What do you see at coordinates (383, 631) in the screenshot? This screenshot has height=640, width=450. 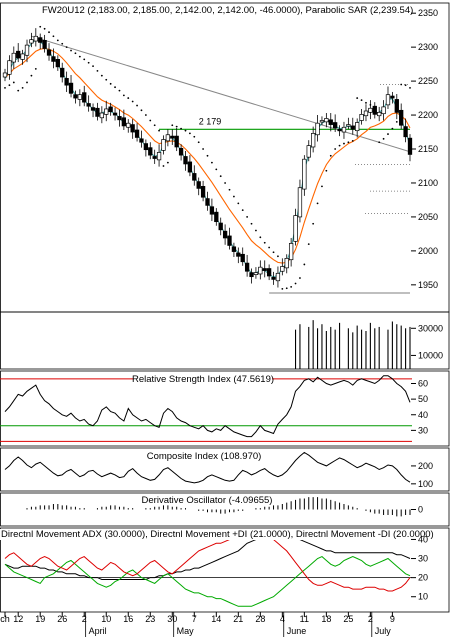 I see `xaxis-month-label: July` at bounding box center [383, 631].